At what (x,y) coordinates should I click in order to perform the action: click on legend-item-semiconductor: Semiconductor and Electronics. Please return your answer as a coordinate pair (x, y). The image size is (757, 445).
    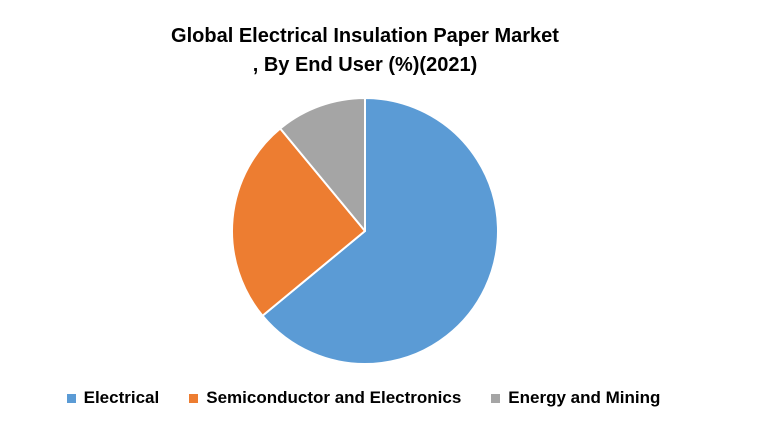
    Looking at the image, I should click on (325, 398).